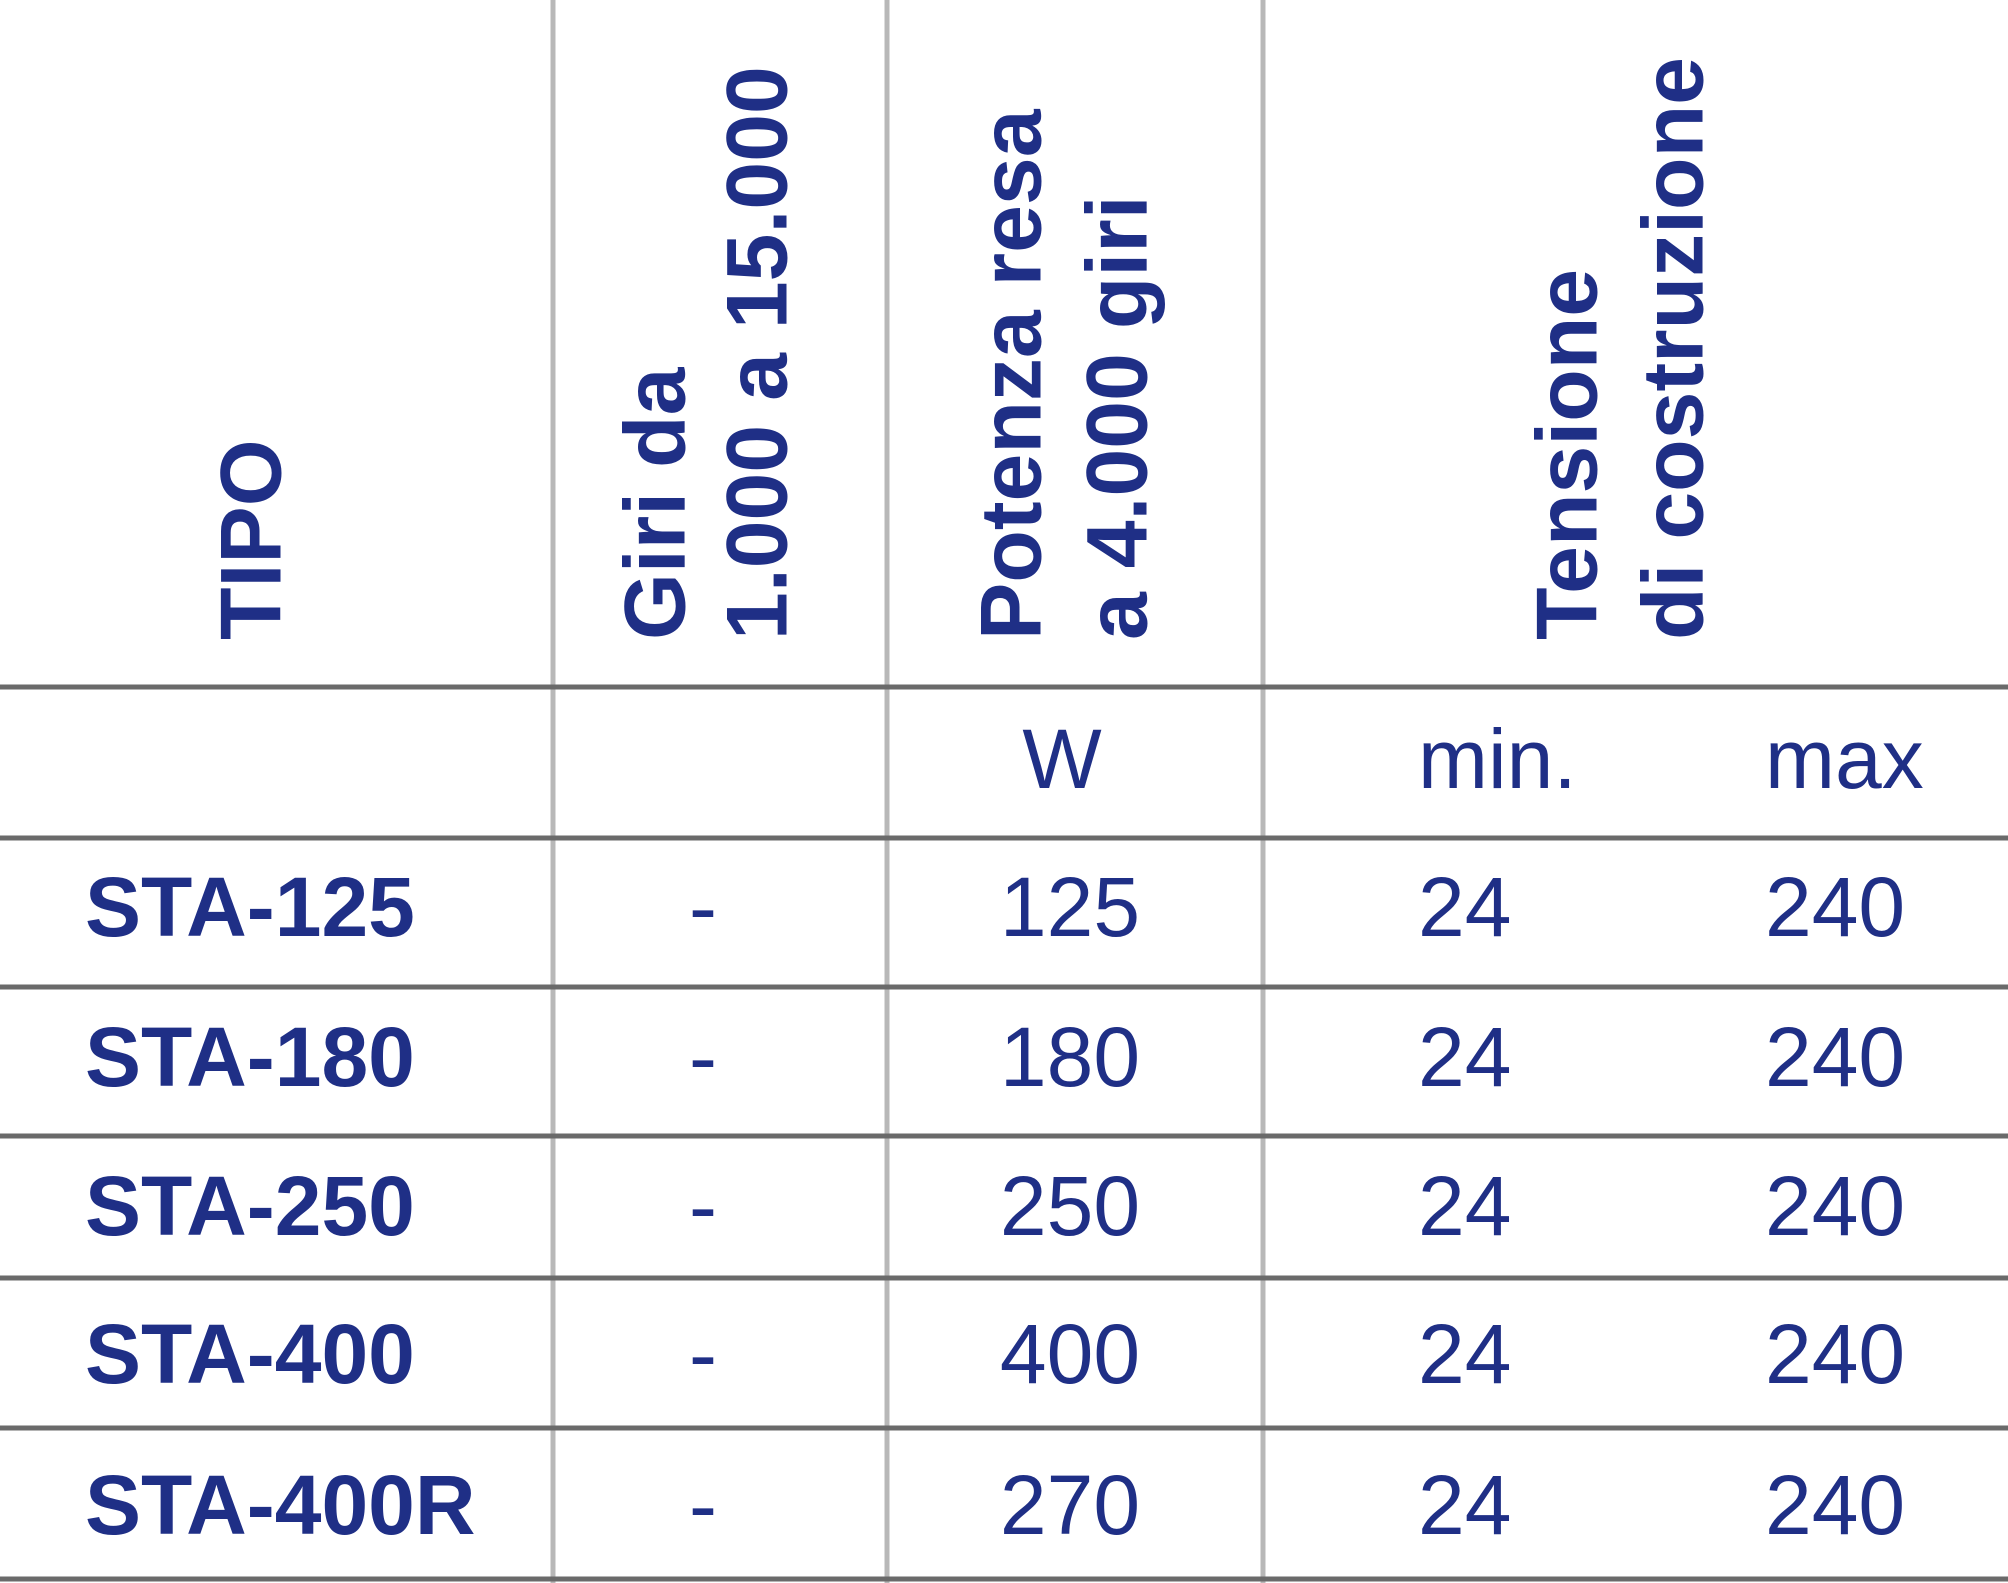 The width and height of the screenshot is (2008, 1583). I want to click on header-label: 1.000 a 15.000, so click(758, 353).